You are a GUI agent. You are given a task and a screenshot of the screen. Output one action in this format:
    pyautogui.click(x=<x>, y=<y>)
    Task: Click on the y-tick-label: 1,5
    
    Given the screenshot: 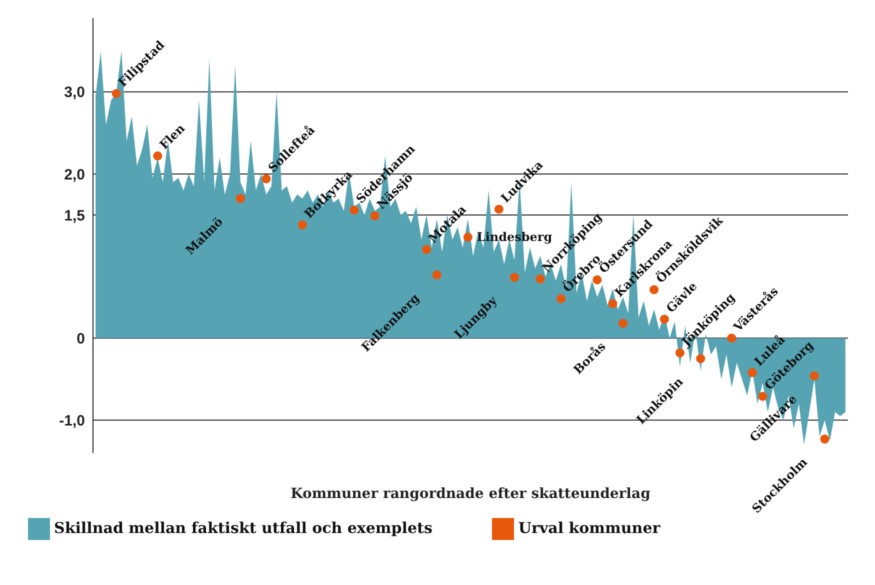 What is the action you would take?
    pyautogui.click(x=74, y=215)
    